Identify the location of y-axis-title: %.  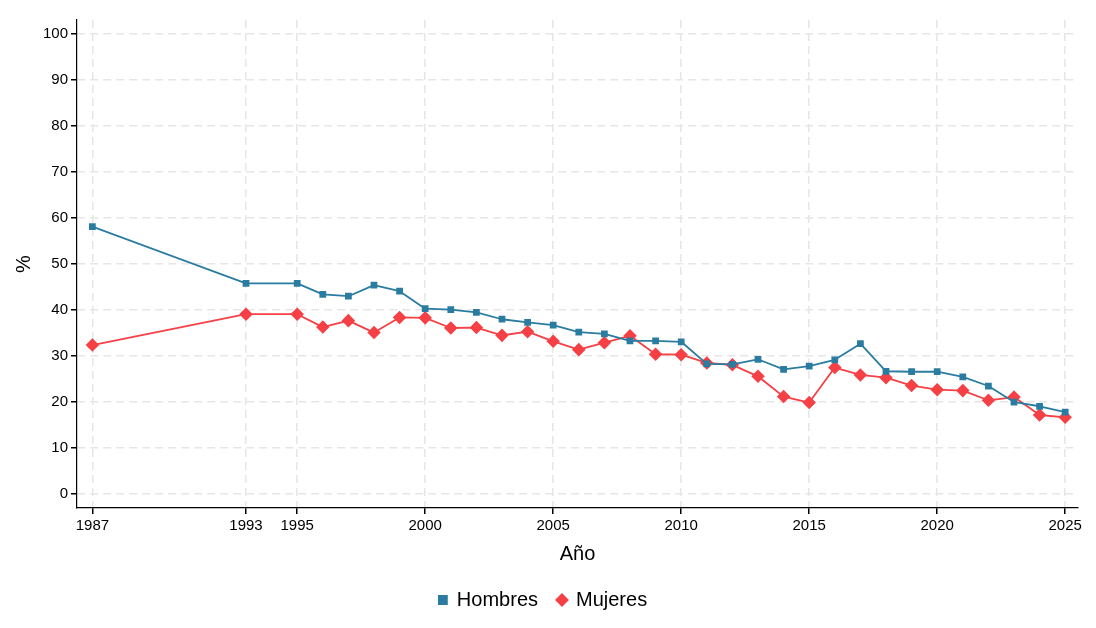
(22, 263).